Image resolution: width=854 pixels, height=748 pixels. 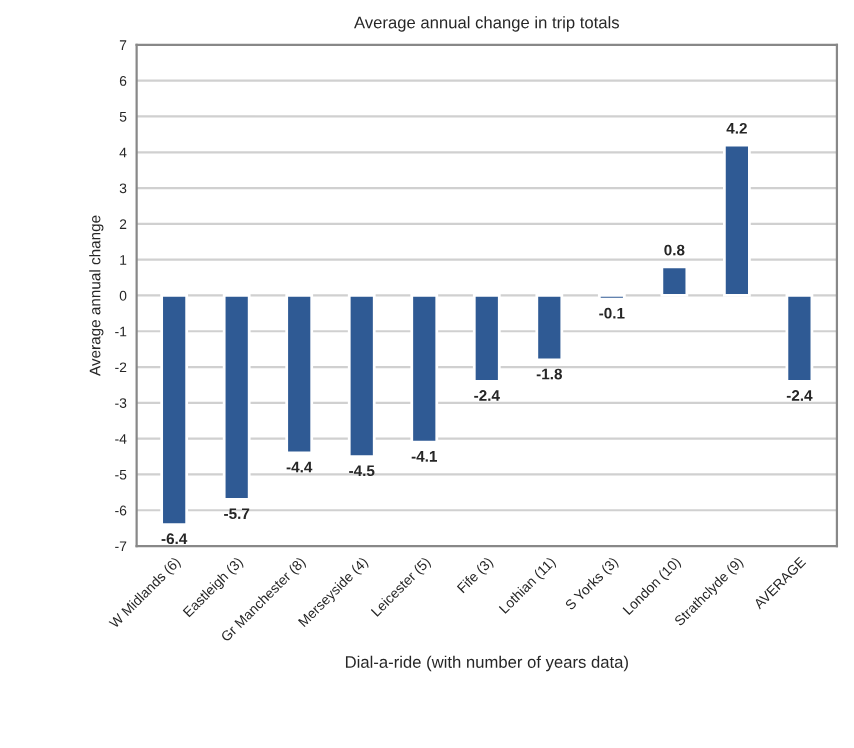 What do you see at coordinates (486, 663) in the screenshot?
I see `x-axis-title: Dial-a-ride (with number of years data)` at bounding box center [486, 663].